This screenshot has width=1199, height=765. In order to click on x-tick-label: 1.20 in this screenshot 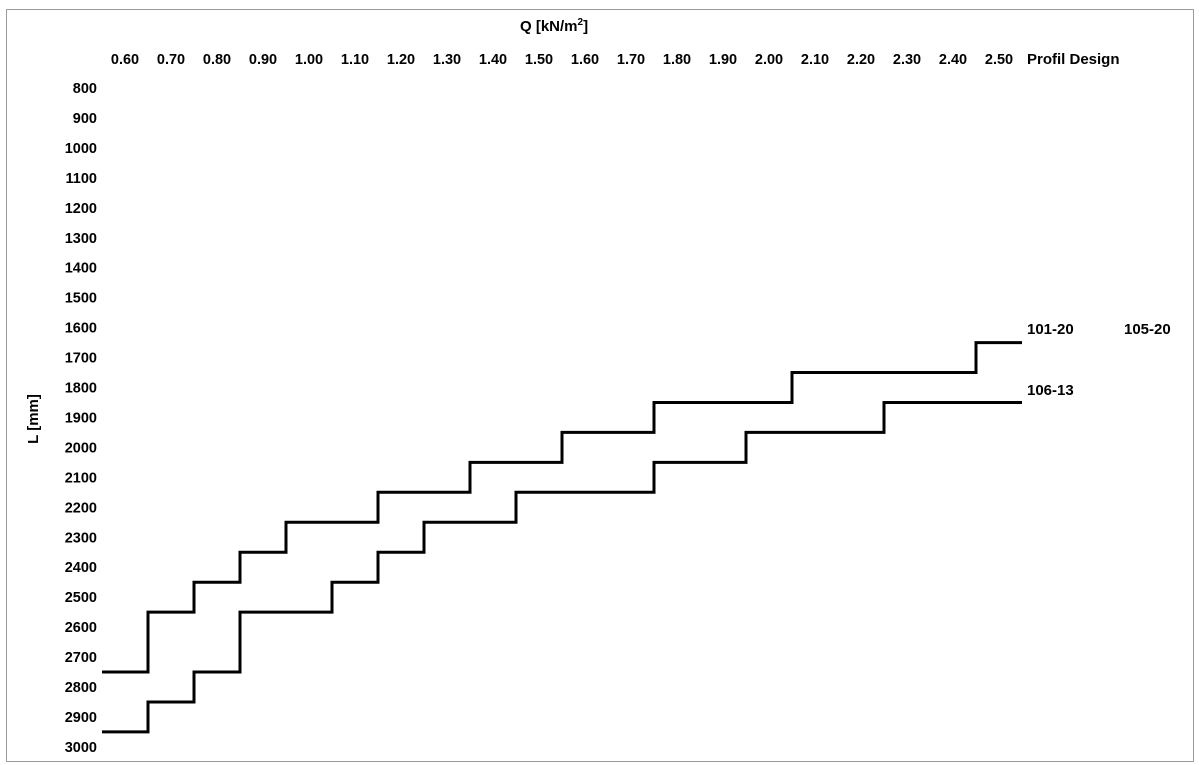, I will do `click(401, 60)`.